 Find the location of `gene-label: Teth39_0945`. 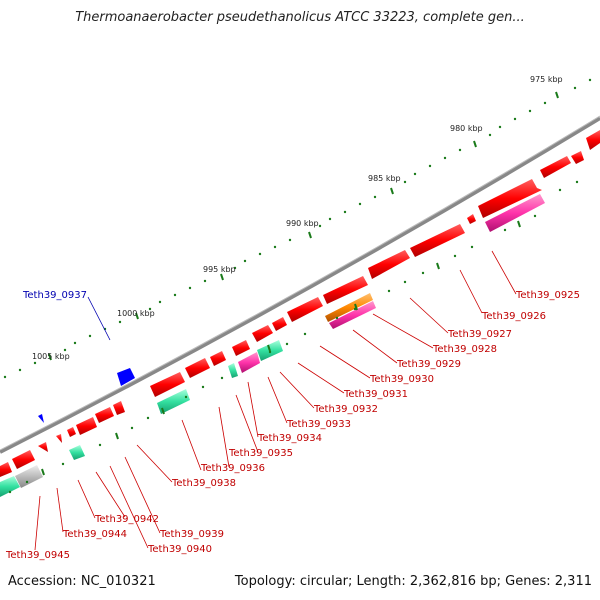

gene-label: Teth39_0945 is located at coordinates (37, 555).